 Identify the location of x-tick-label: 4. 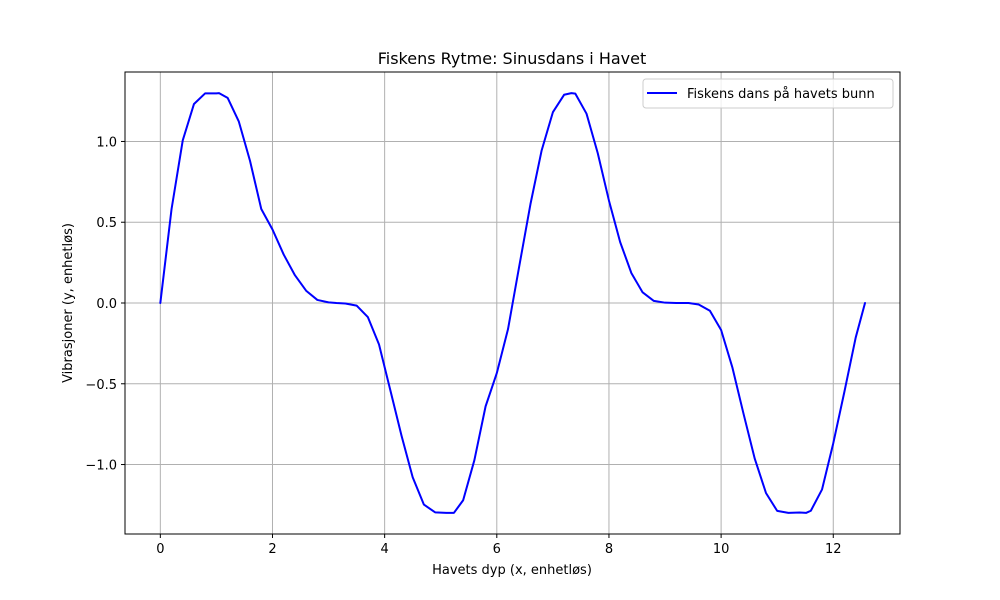
(385, 549).